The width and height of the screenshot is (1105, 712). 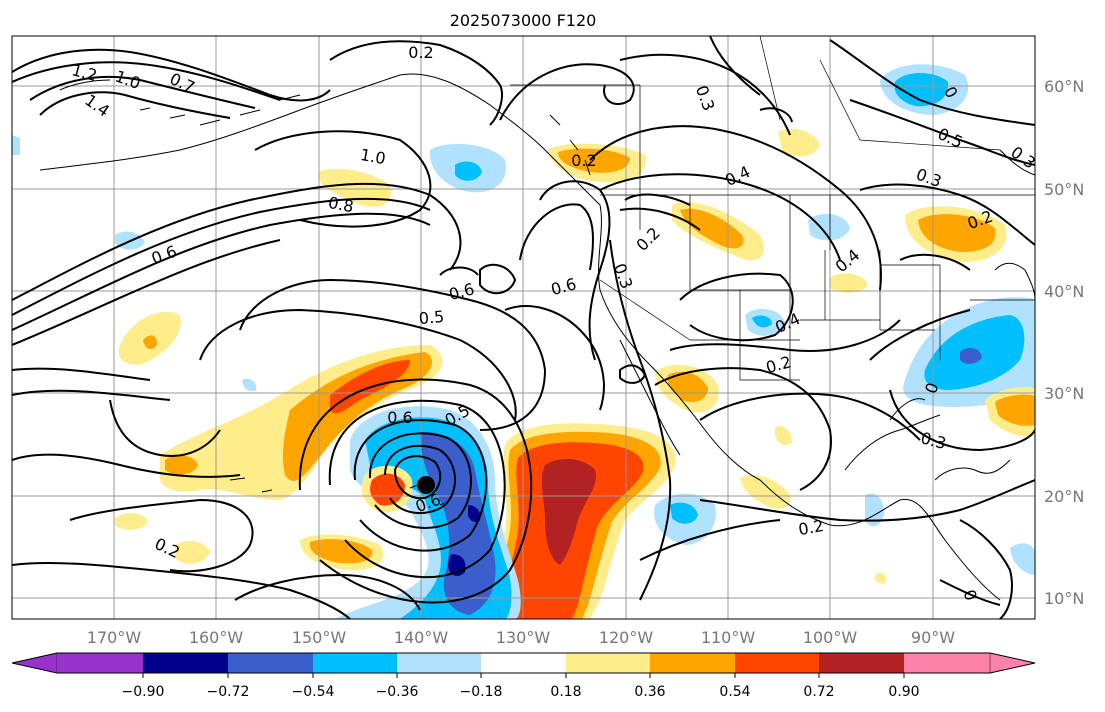 What do you see at coordinates (399, 417) in the screenshot?
I see `contour-label: 0.6` at bounding box center [399, 417].